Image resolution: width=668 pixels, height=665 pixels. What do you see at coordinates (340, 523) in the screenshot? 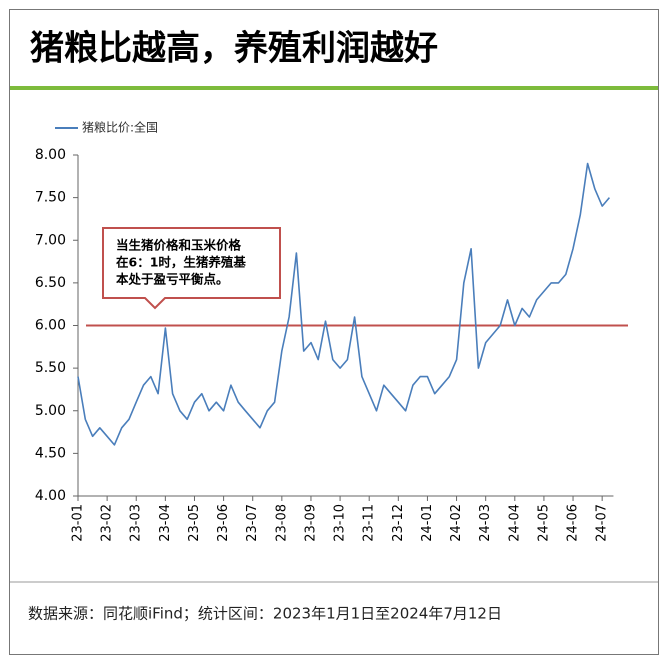
I see `x-tick-label: 23-10` at bounding box center [340, 523].